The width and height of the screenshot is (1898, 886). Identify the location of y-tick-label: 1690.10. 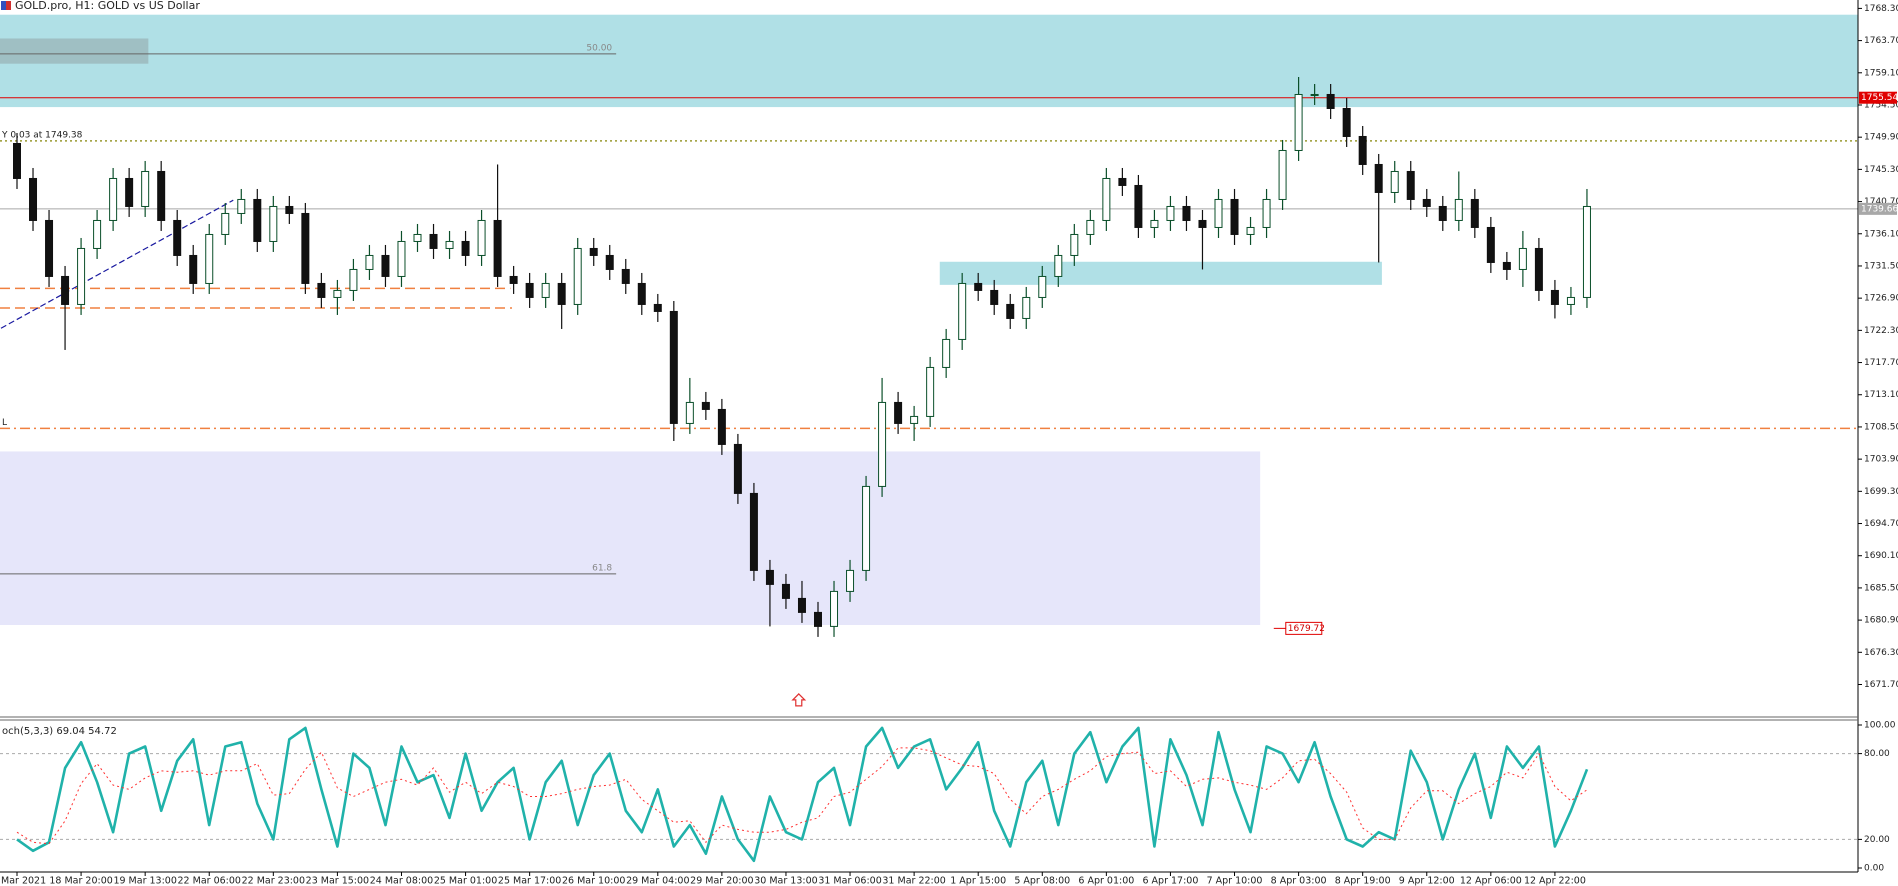
(1881, 556).